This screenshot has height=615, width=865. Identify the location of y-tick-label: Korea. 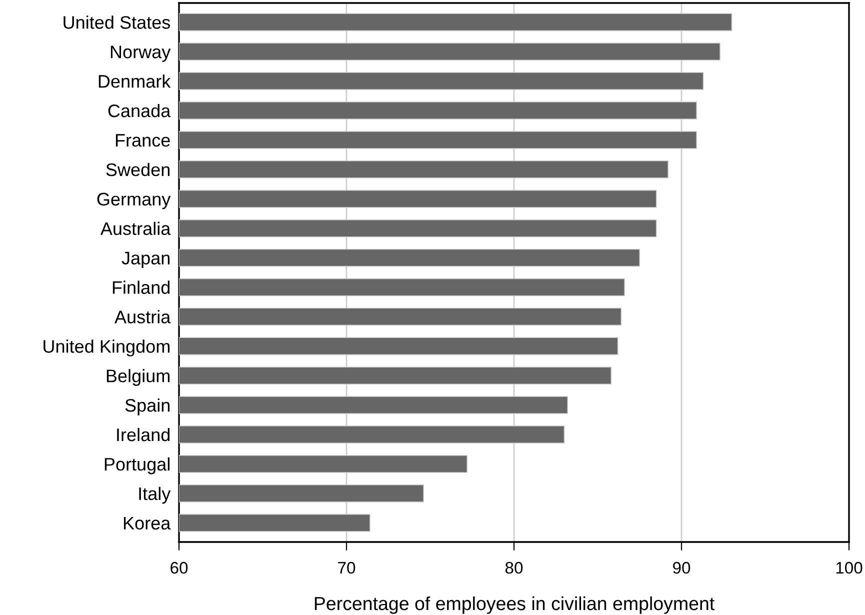
(147, 523).